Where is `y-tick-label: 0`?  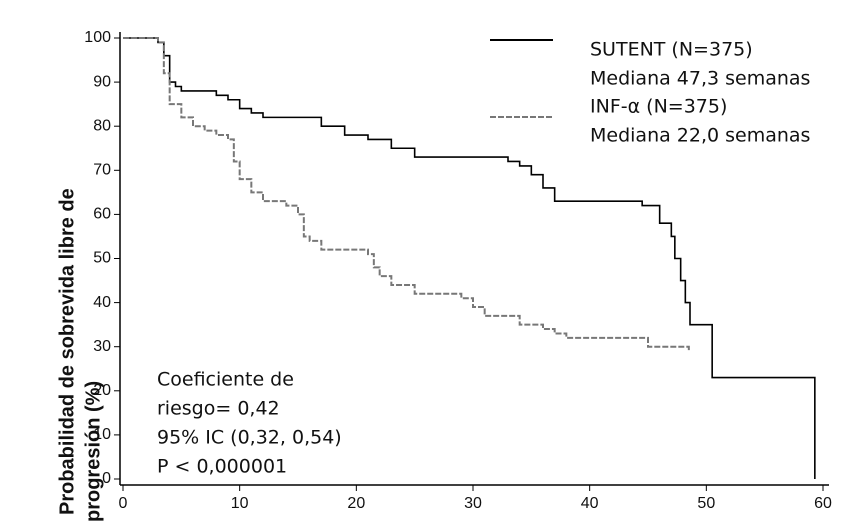 y-tick-label: 0 is located at coordinates (106, 478).